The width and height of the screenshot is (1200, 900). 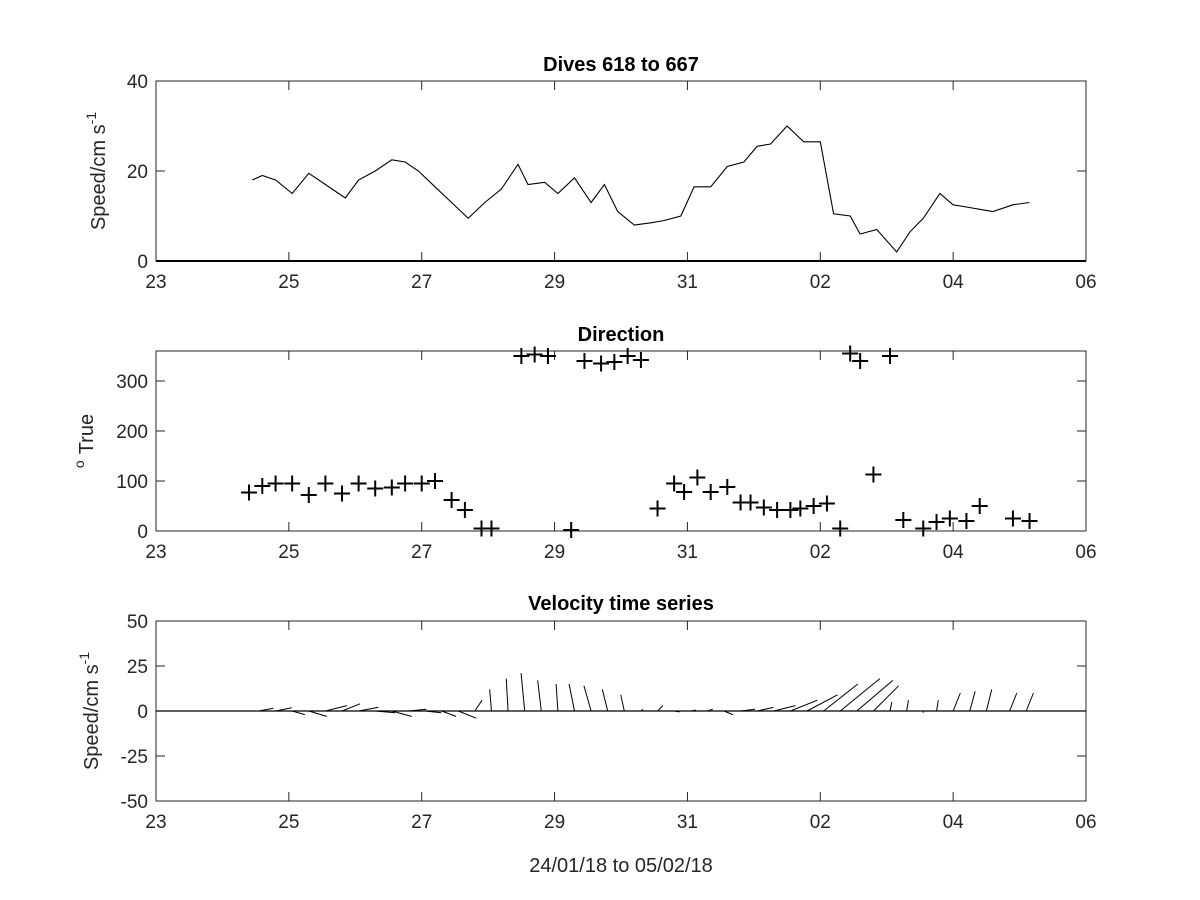 I want to click on panel-title: Dives 618 to 667, so click(x=621, y=65).